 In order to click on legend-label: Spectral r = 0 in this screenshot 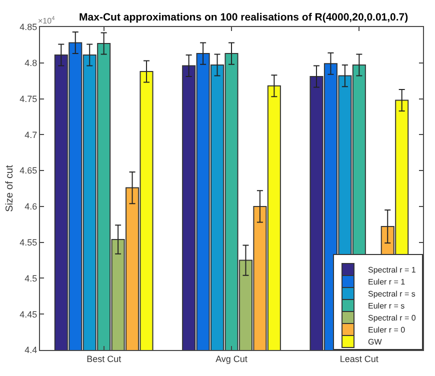, I will do `click(392, 318)`.